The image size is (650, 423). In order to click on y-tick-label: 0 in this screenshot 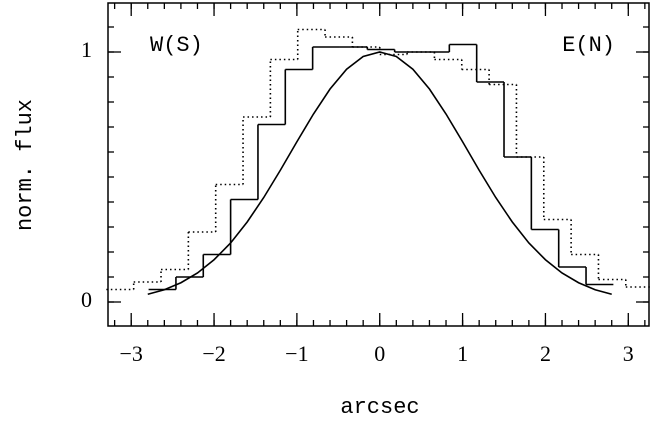, I will do `click(86, 299)`.